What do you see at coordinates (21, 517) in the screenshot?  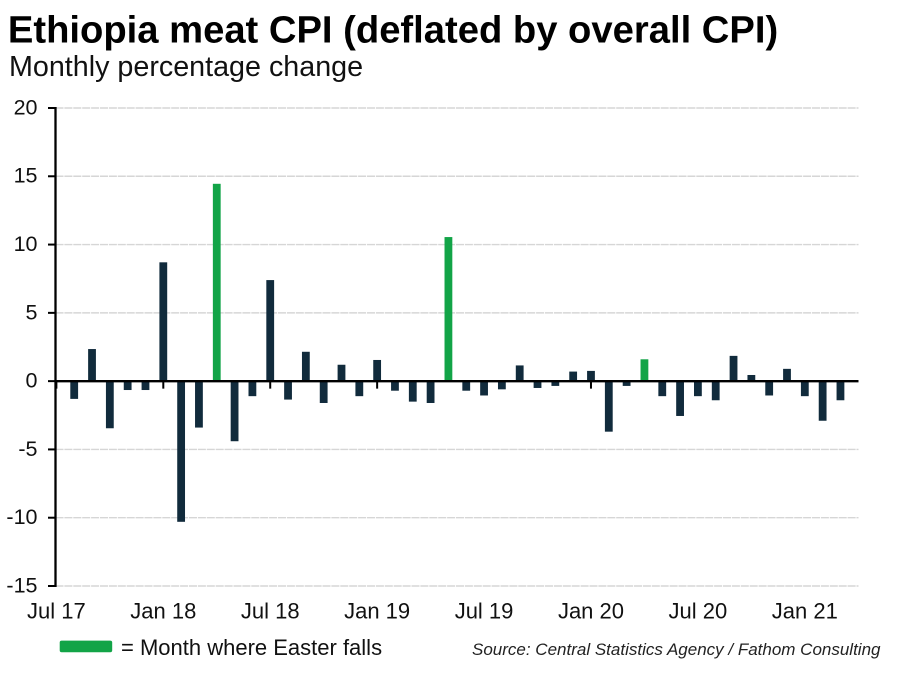 I see `svg-text: -10` at bounding box center [21, 517].